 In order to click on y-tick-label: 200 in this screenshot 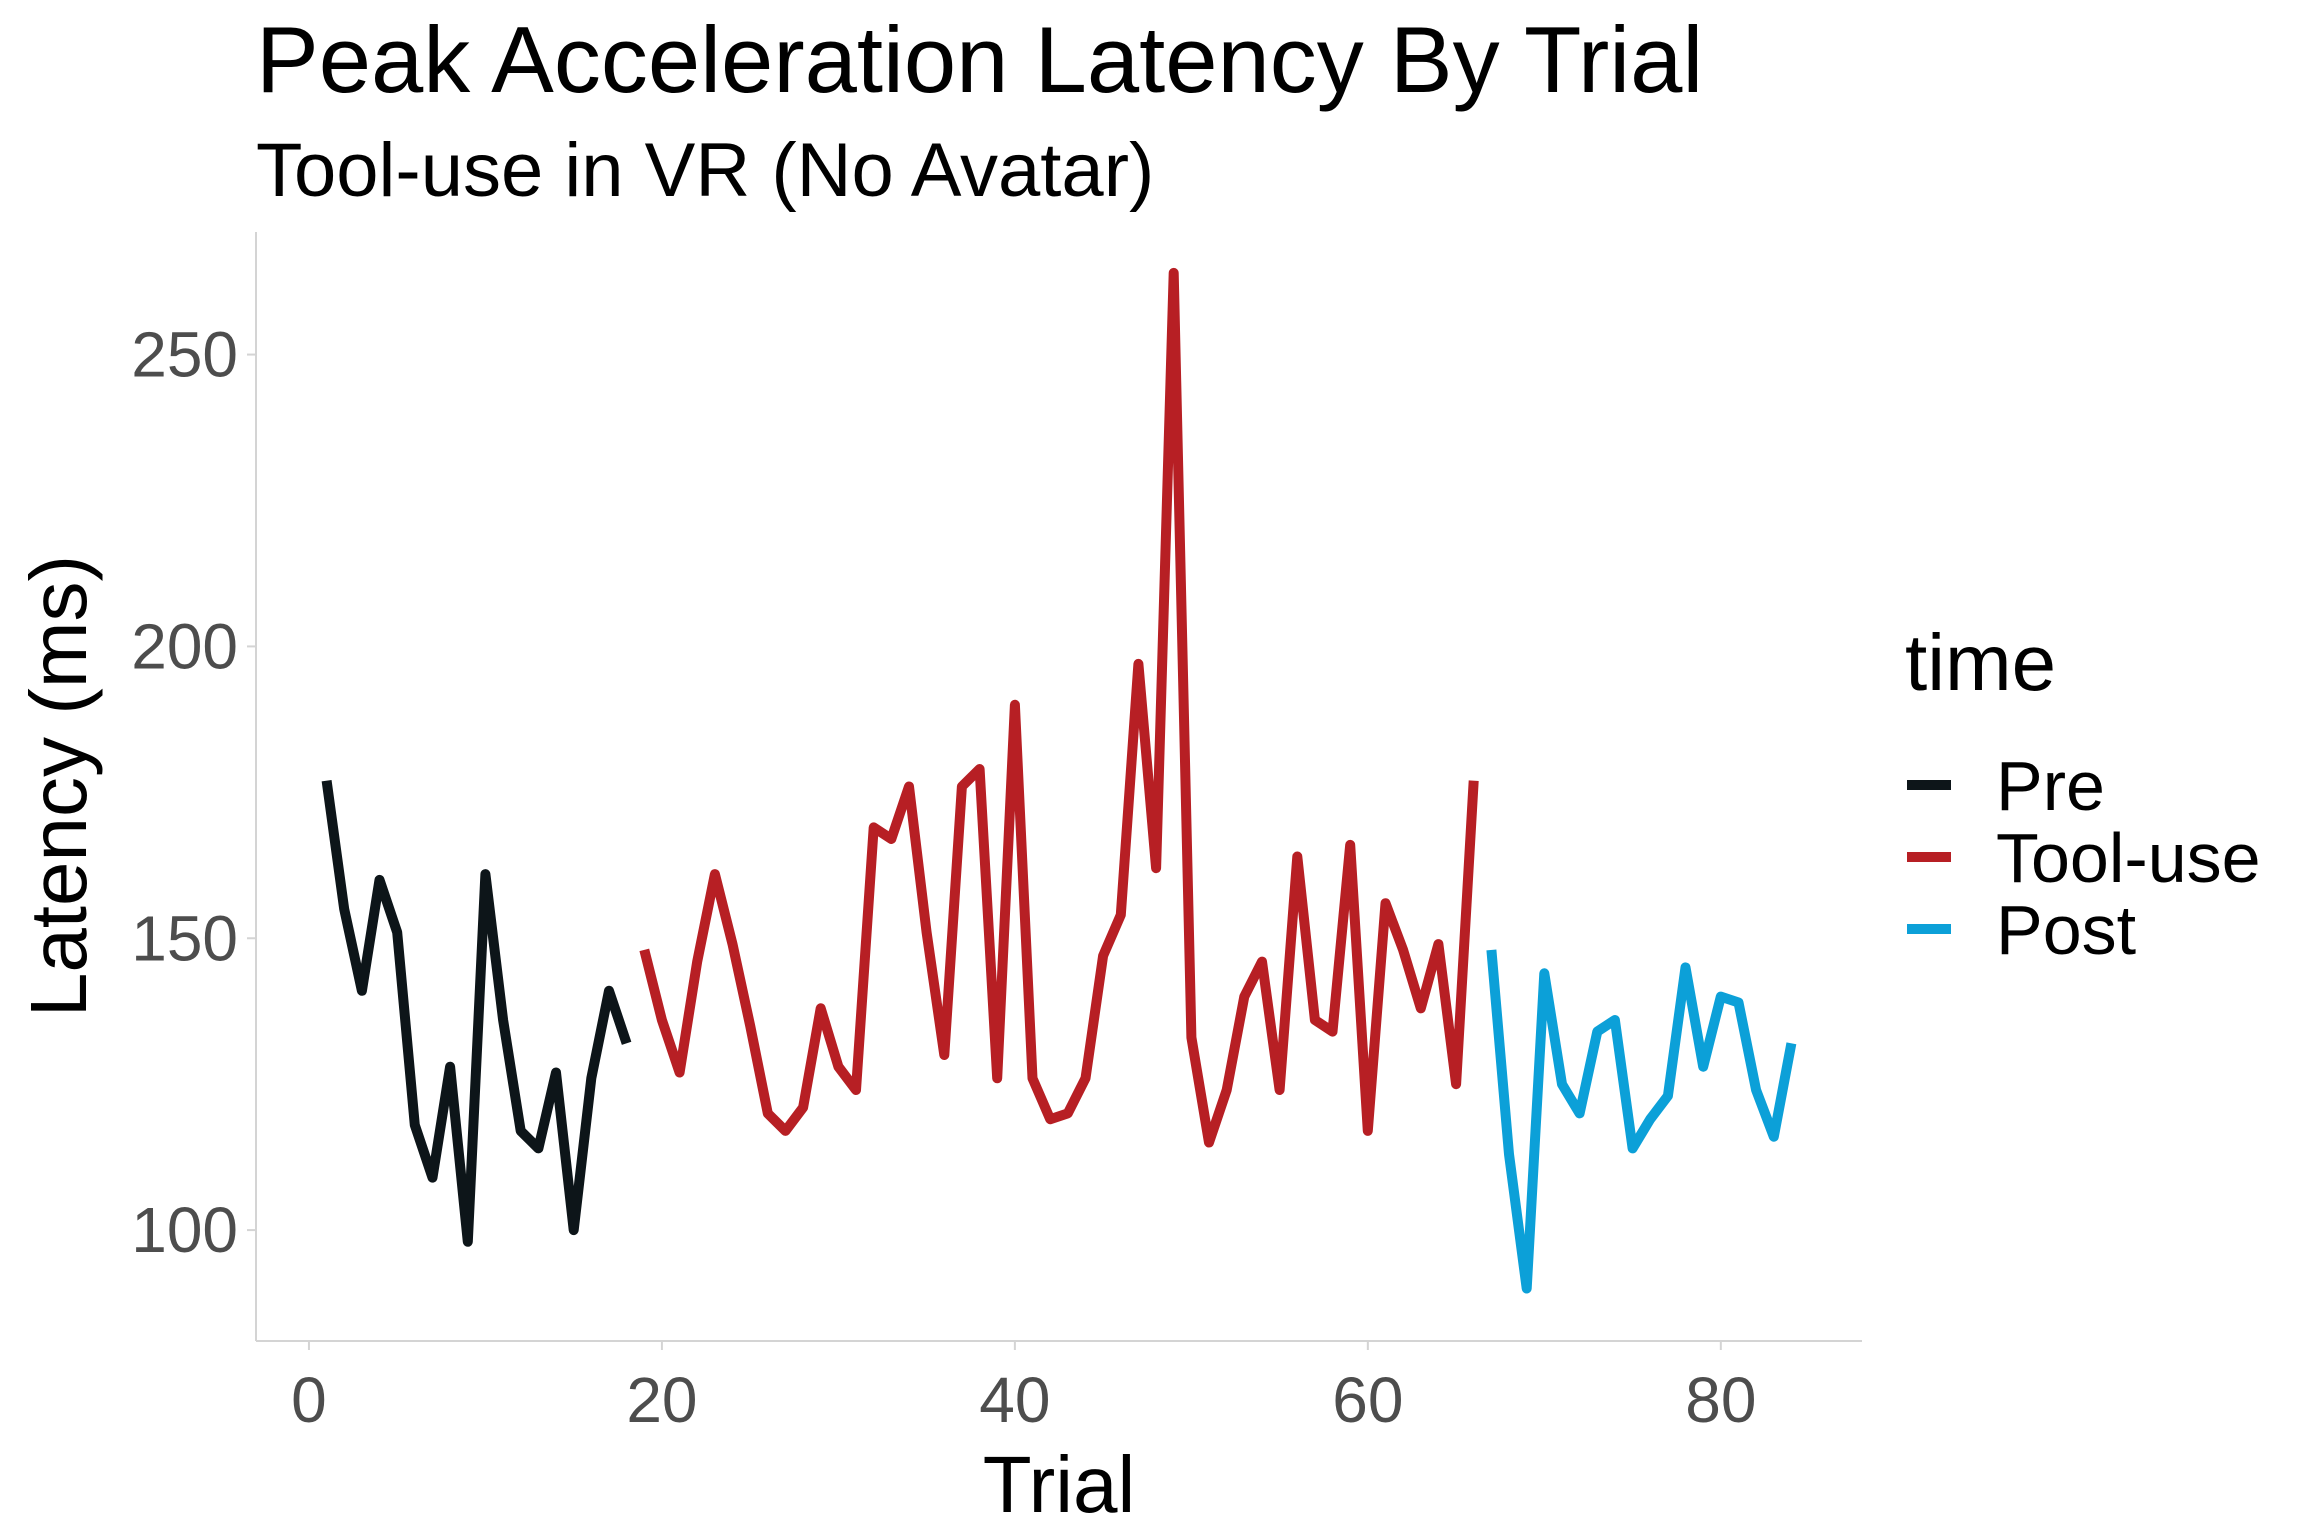, I will do `click(184, 646)`.